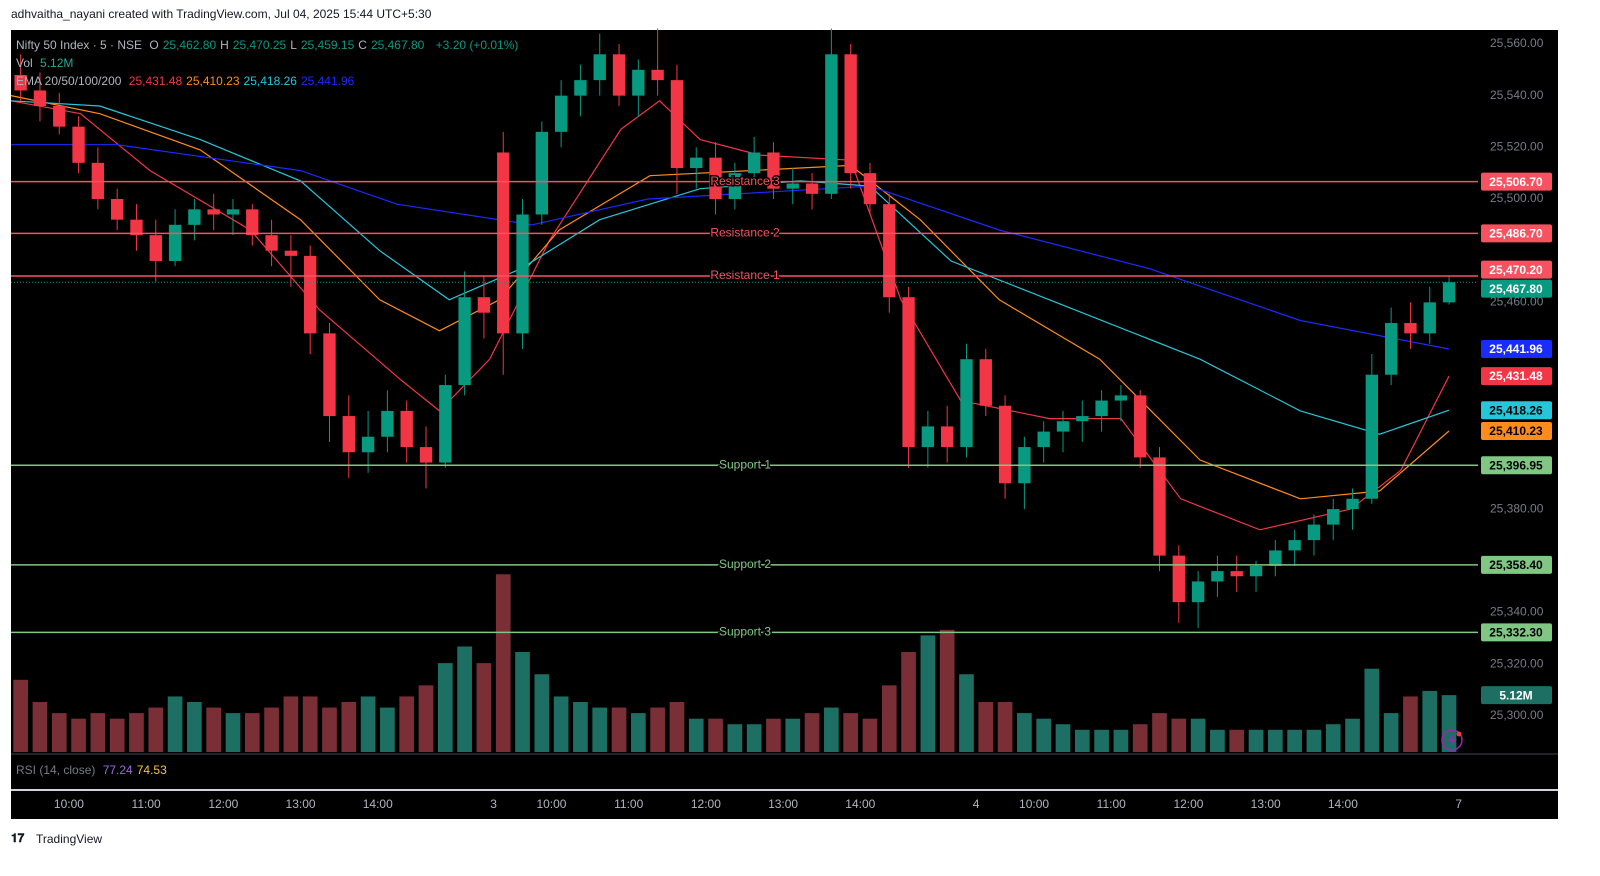 This screenshot has height=876, width=1600. I want to click on y-tick-label: 25,540.00, so click(1517, 95).